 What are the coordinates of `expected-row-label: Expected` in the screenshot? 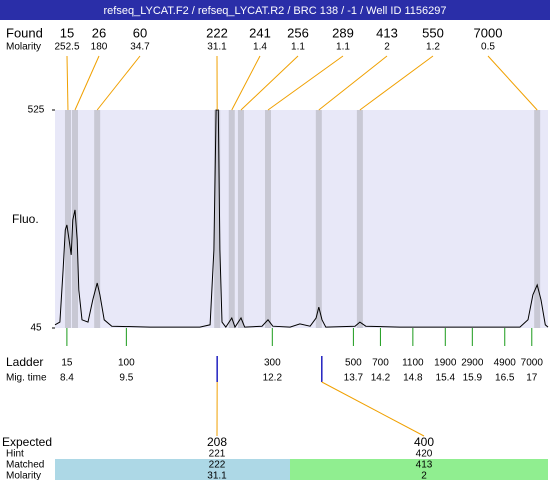 It's located at (27, 442).